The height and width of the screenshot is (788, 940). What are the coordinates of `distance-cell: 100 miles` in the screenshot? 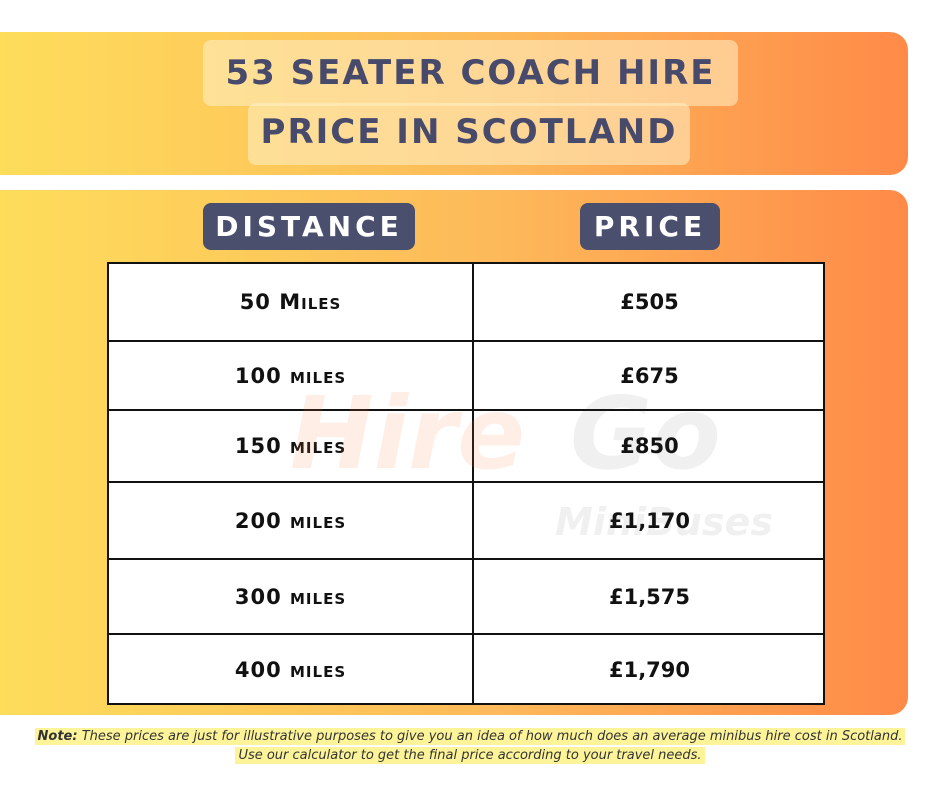 It's located at (291, 376).